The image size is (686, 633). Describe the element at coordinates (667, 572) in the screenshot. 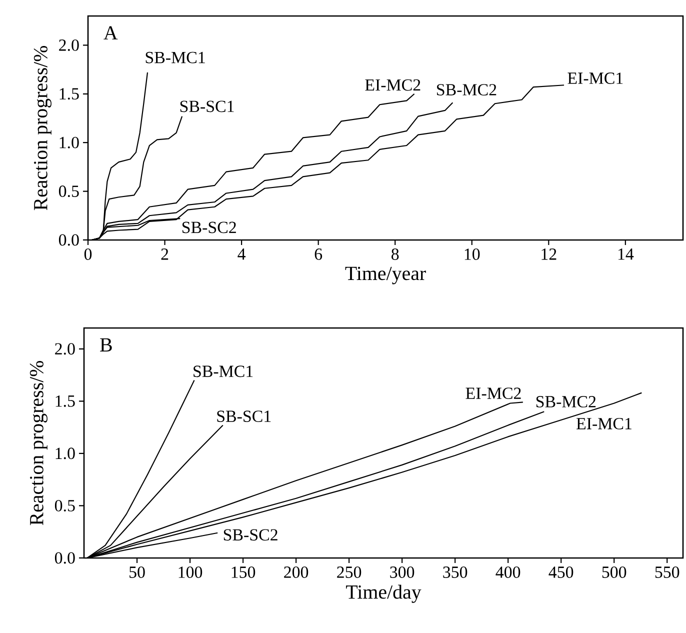

I see `x-tick-label: 550` at that location.